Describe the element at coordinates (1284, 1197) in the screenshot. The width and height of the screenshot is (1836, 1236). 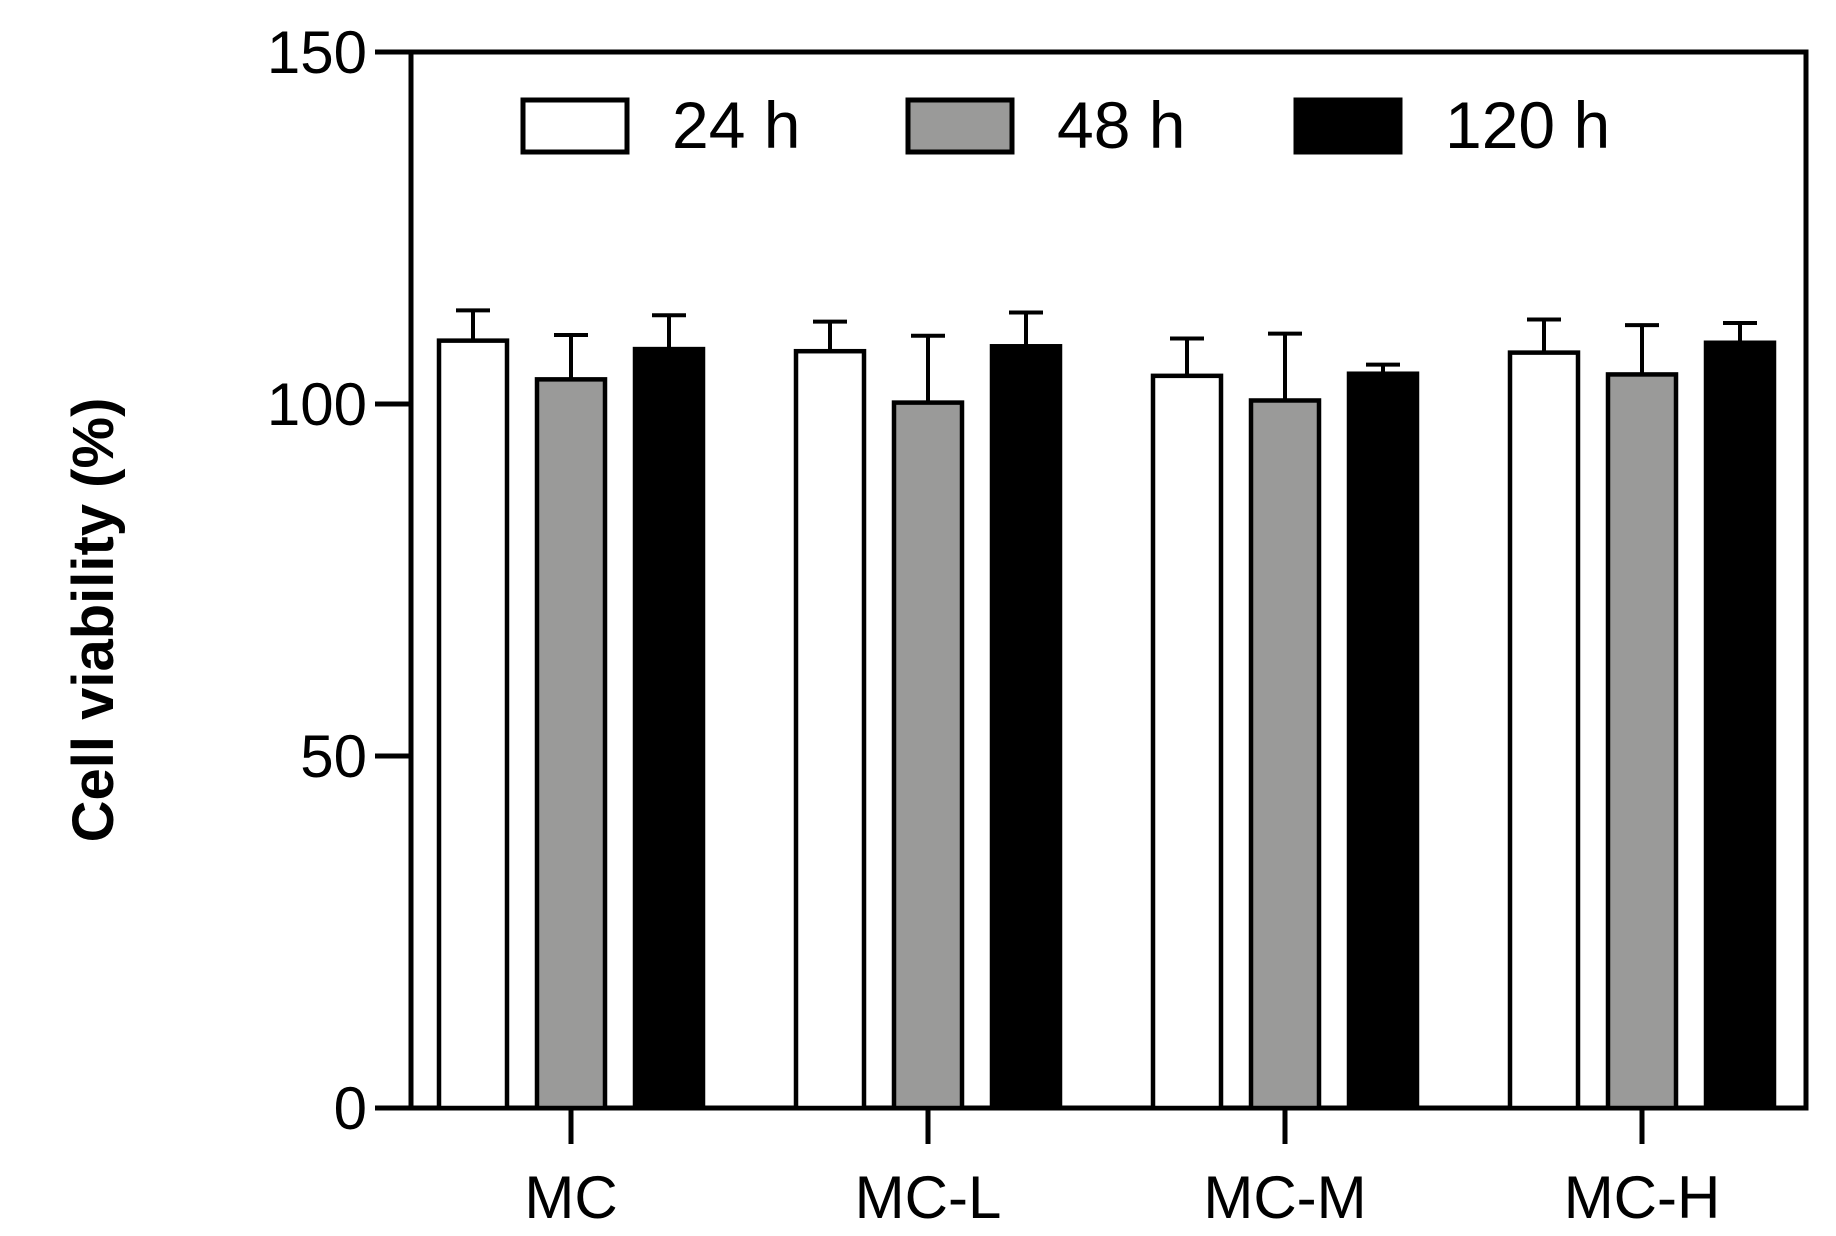
I see `x-tick-label: MC-M` at that location.